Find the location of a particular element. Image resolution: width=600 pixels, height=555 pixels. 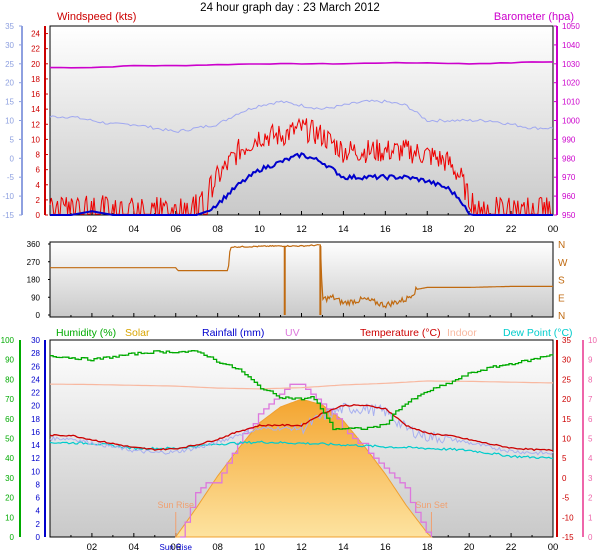

time-tick-label-wind: 08 is located at coordinates (217, 229).